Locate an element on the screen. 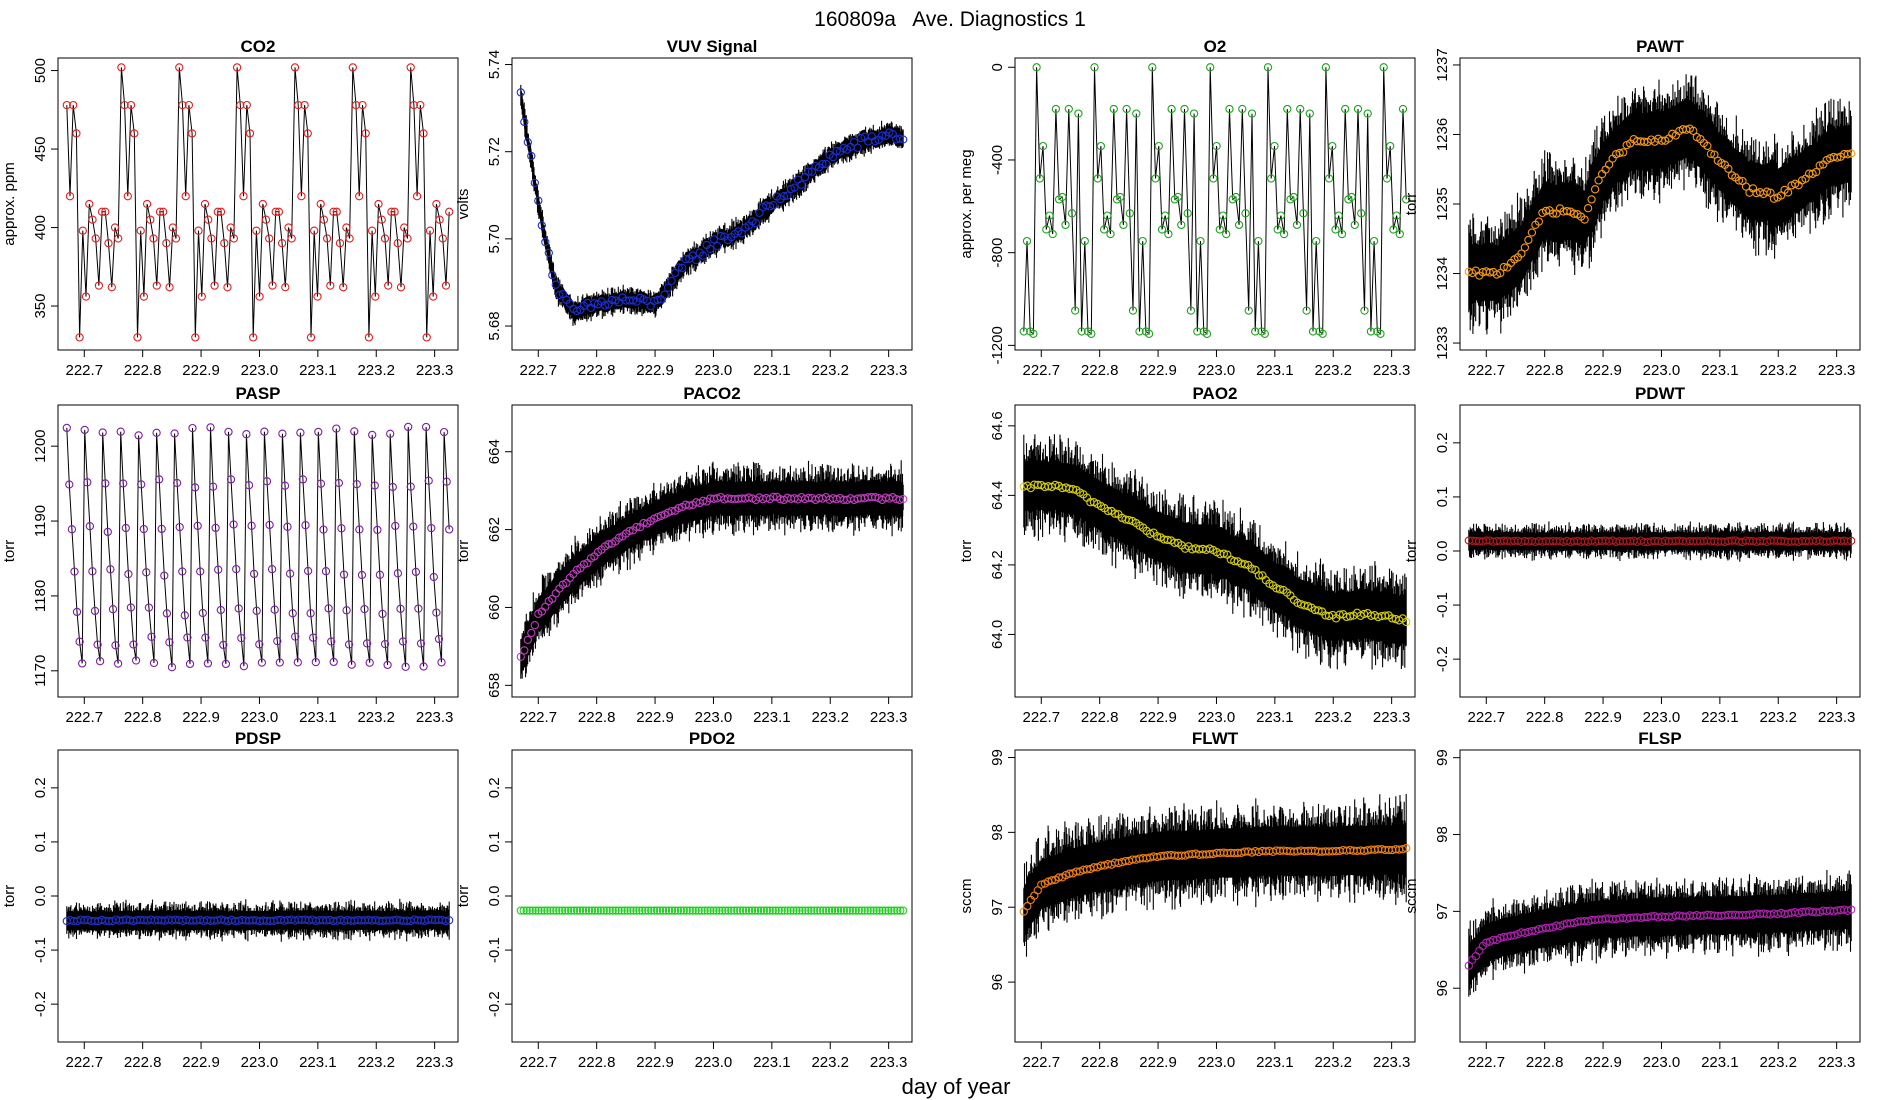 Image resolution: width=1900 pixels, height=1100 pixels. x-tick-label: 222.7 is located at coordinates (539, 717).